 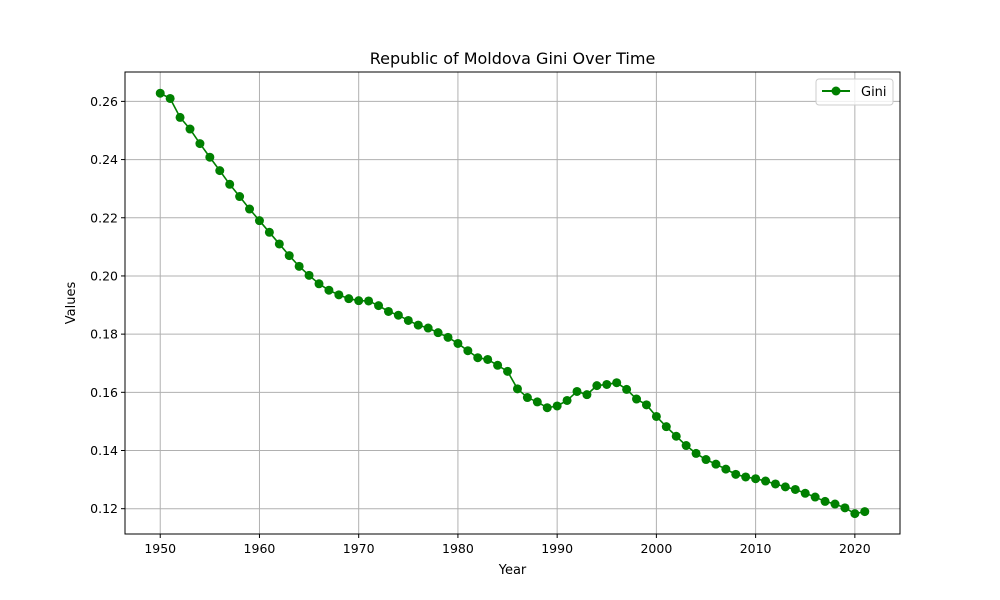 I want to click on y-tick-label: 0.12, so click(x=104, y=508).